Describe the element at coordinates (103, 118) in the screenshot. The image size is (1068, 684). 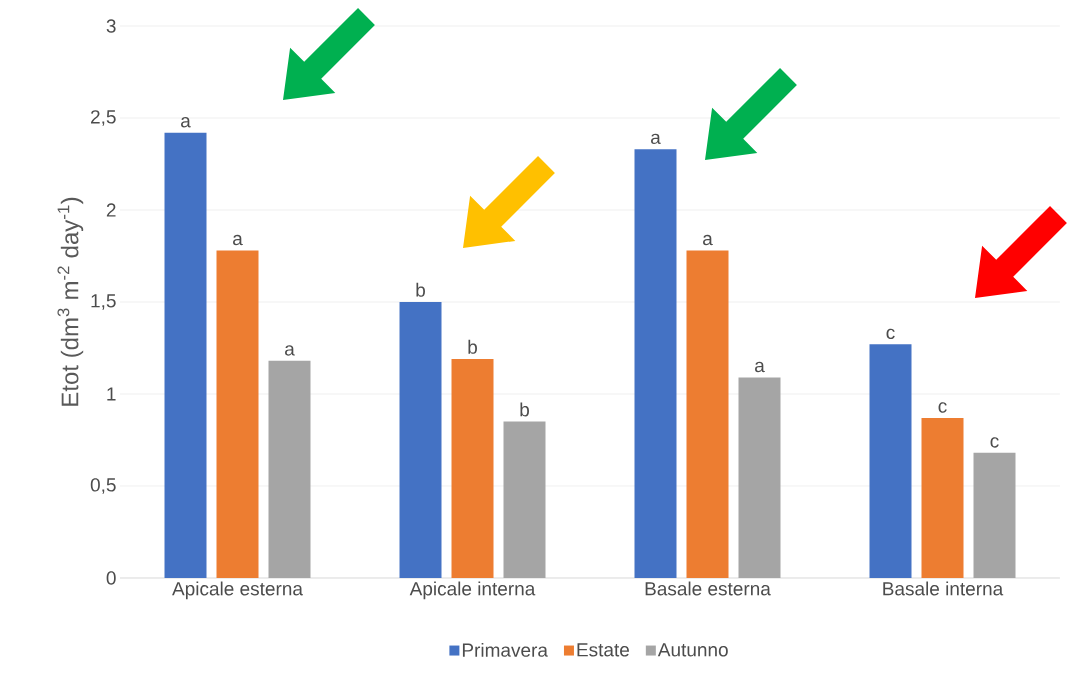
I see `y-tick-label: 2,5` at that location.